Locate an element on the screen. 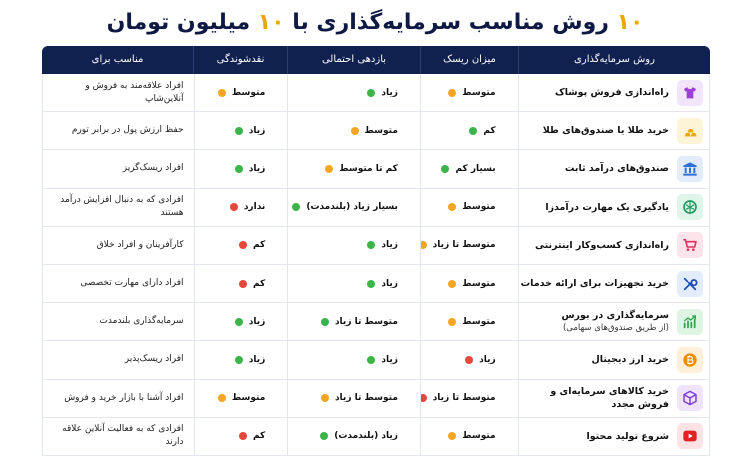 The width and height of the screenshot is (750, 460). method-label: شروع تولید محتوا is located at coordinates (627, 436).